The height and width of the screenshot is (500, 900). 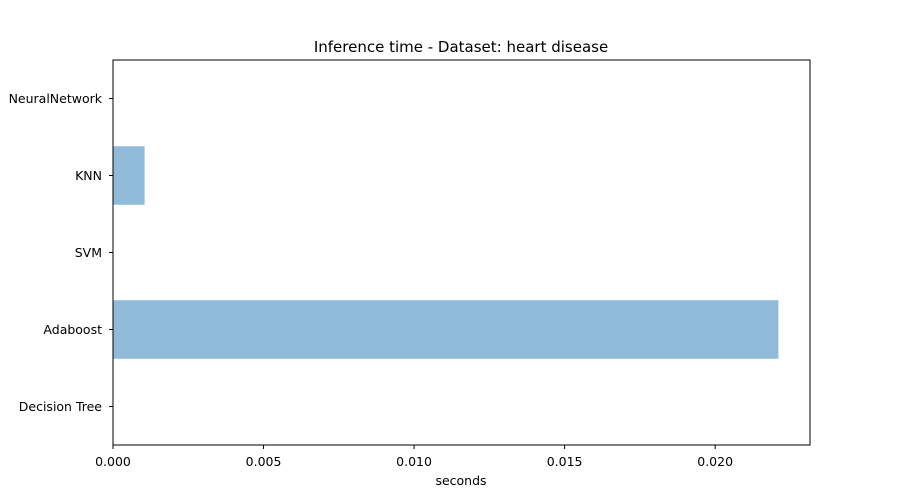 I want to click on x-axis-label: seconds, so click(x=460, y=480).